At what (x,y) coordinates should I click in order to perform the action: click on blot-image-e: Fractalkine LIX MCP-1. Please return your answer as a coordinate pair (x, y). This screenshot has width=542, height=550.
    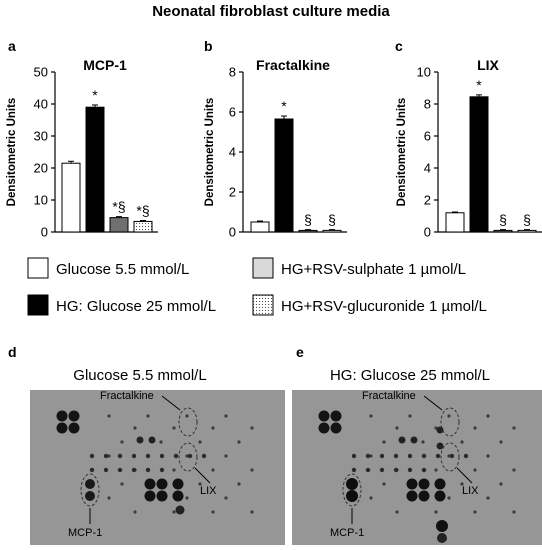
    Looking at the image, I should click on (417, 467).